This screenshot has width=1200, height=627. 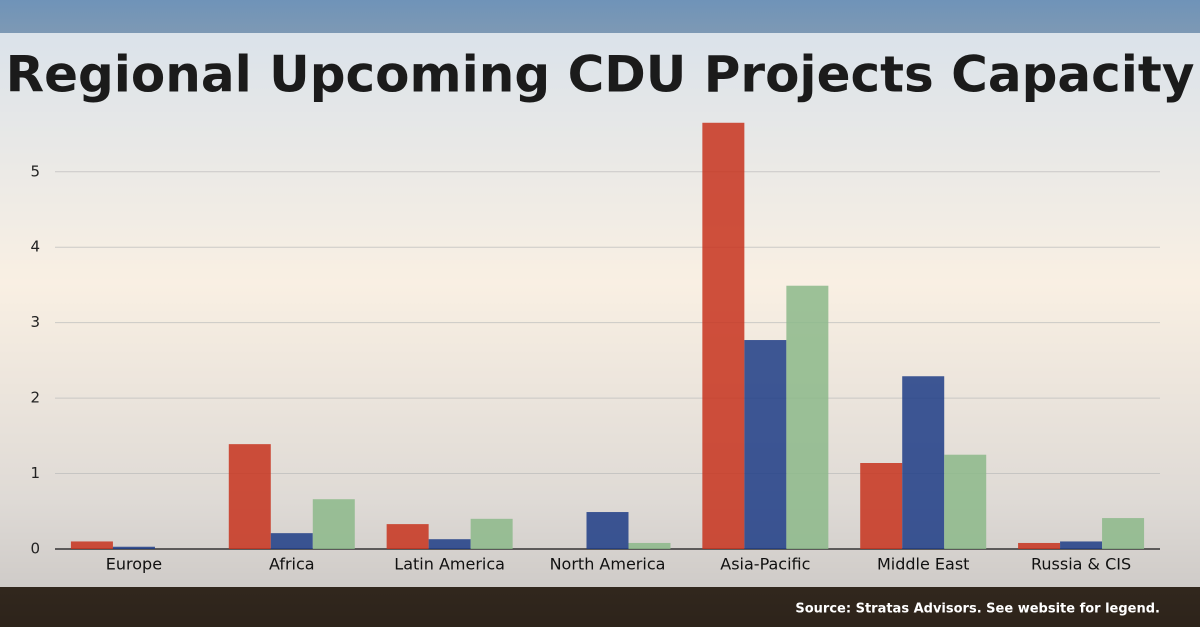 I want to click on bottom-strip, so click(x=600, y=607).